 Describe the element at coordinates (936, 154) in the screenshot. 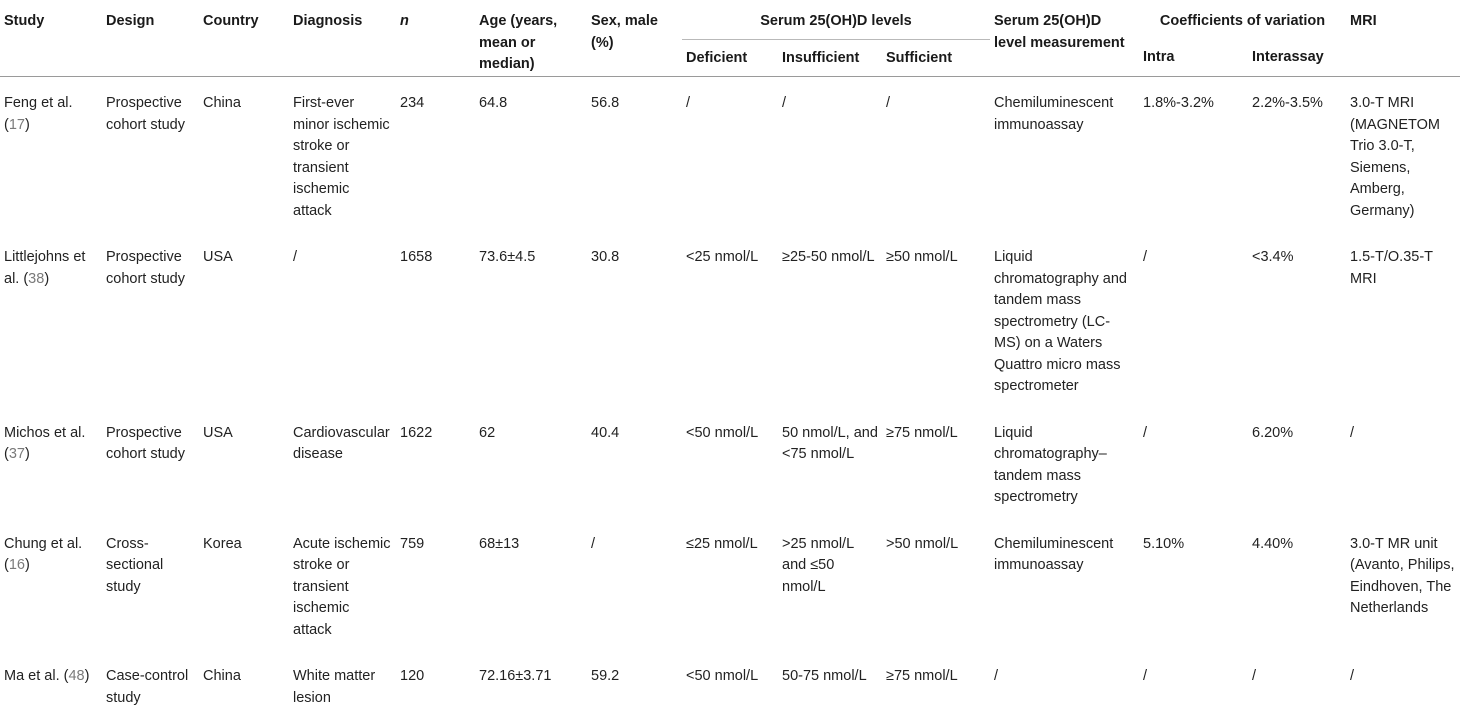

I see `cell-sufficient: /` at that location.